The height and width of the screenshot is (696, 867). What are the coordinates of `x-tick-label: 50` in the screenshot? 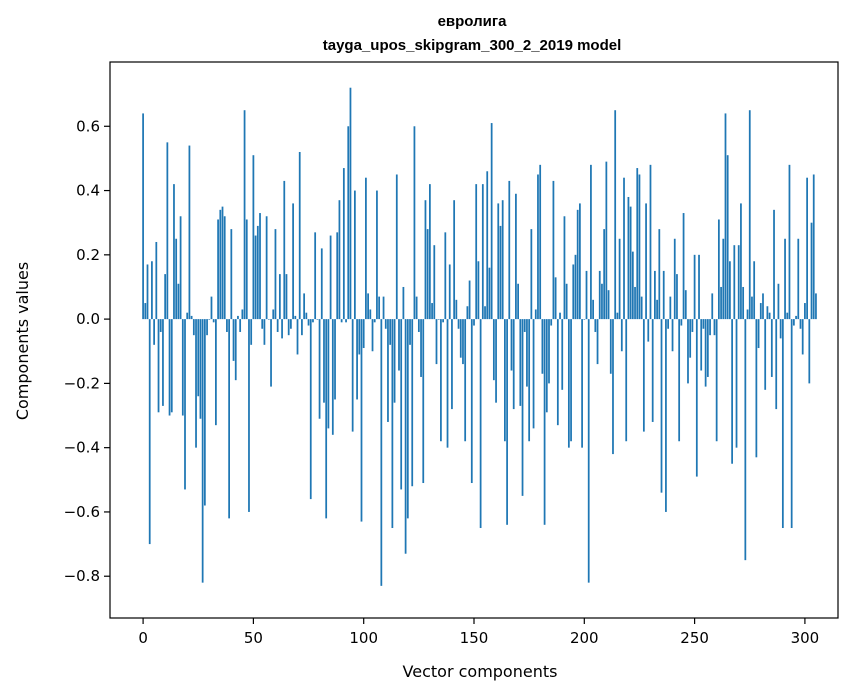 It's located at (253, 638).